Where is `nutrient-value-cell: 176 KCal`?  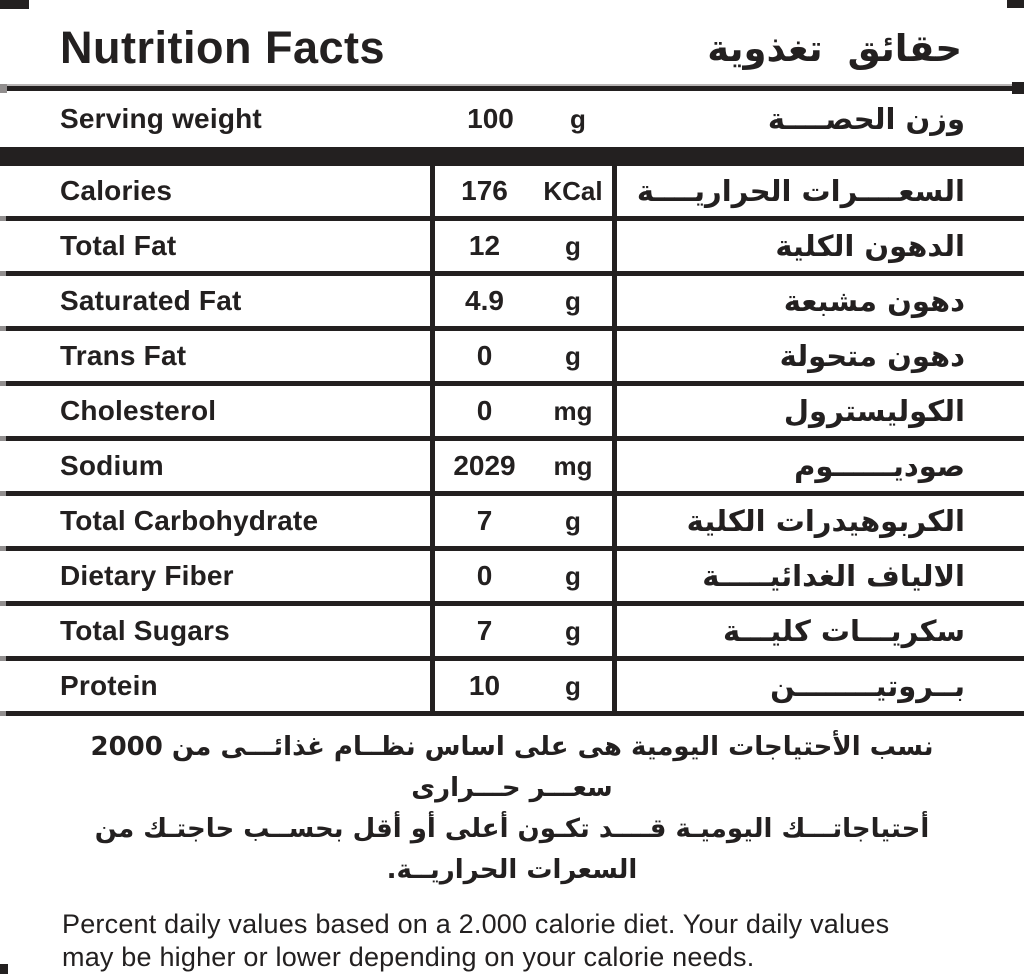
nutrient-value-cell: 176 KCal is located at coordinates (523, 191).